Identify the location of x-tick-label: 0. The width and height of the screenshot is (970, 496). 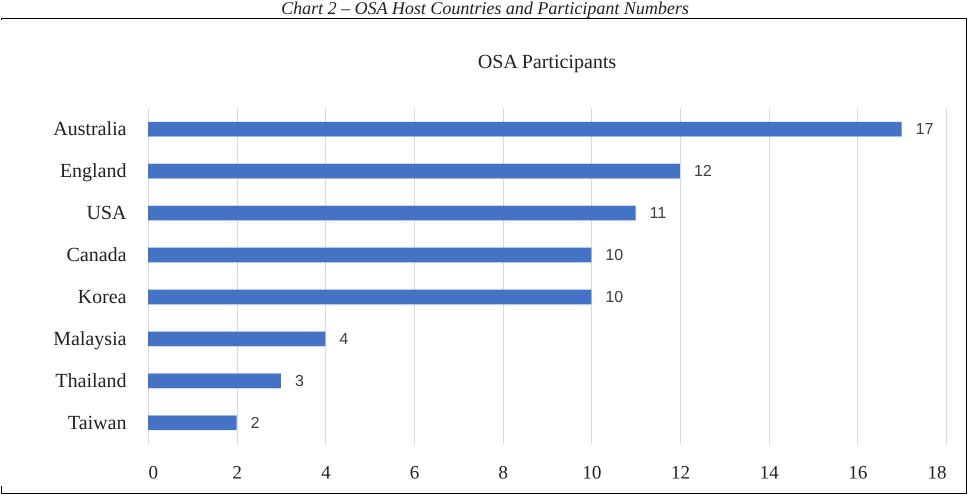
(153, 473).